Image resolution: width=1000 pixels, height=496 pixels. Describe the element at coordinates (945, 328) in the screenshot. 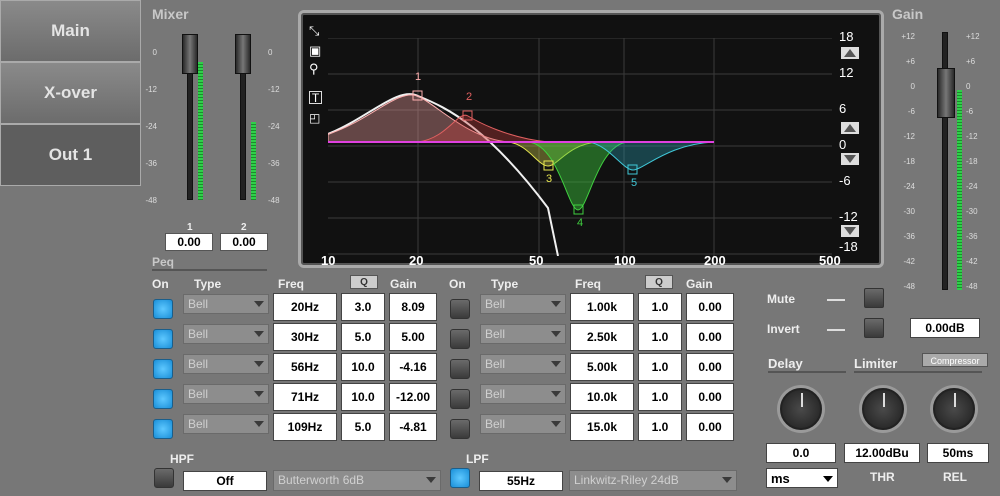

I see `gain-value: 0.00dB` at that location.